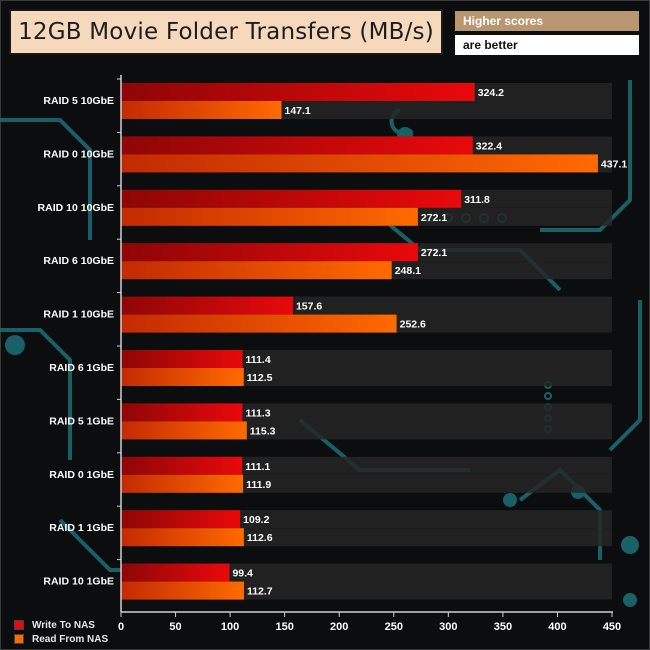  What do you see at coordinates (121, 627) in the screenshot?
I see `x-tick-label: 0` at bounding box center [121, 627].